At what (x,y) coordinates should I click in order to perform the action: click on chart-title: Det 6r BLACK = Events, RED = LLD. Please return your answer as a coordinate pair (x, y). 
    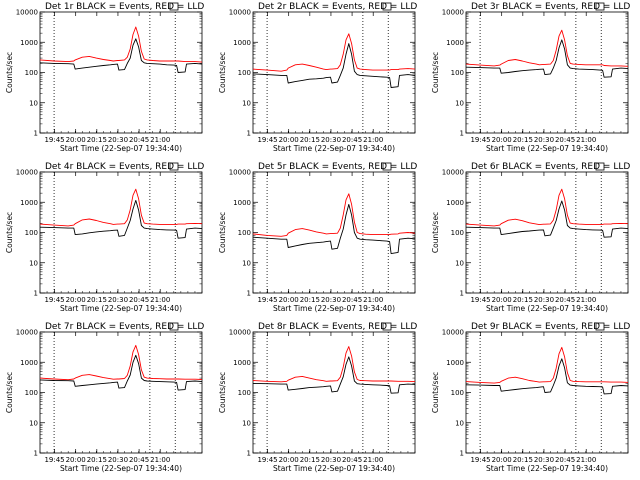
    Looking at the image, I should click on (550, 167).